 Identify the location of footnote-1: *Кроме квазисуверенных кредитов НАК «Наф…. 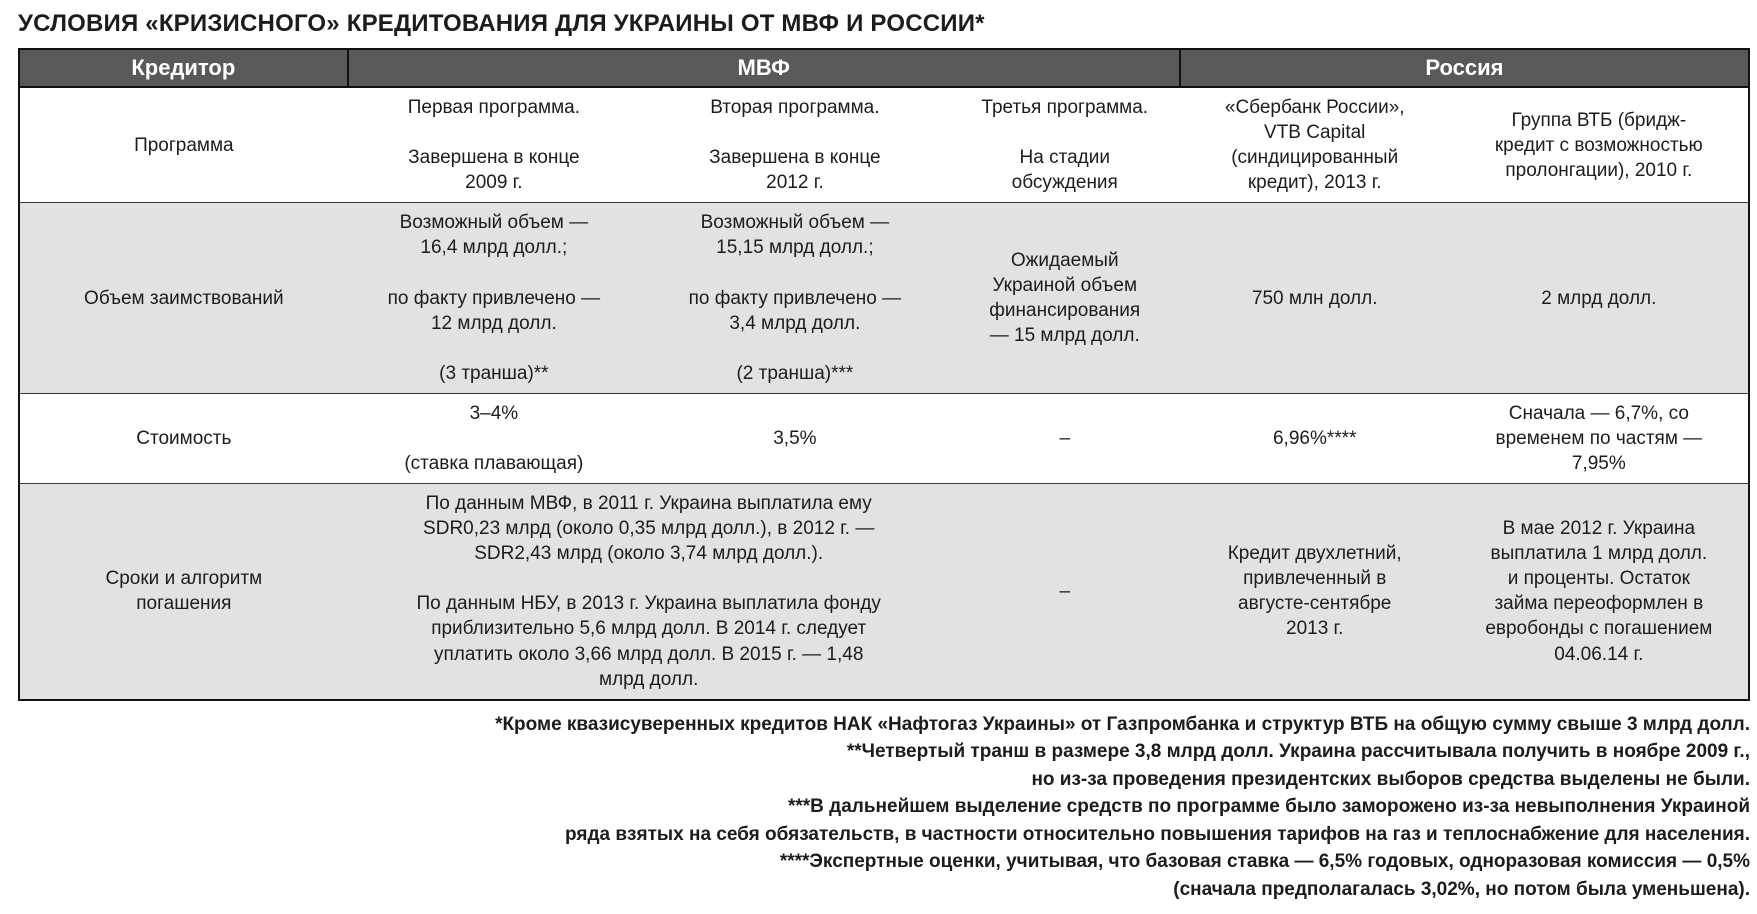
(1122, 724).